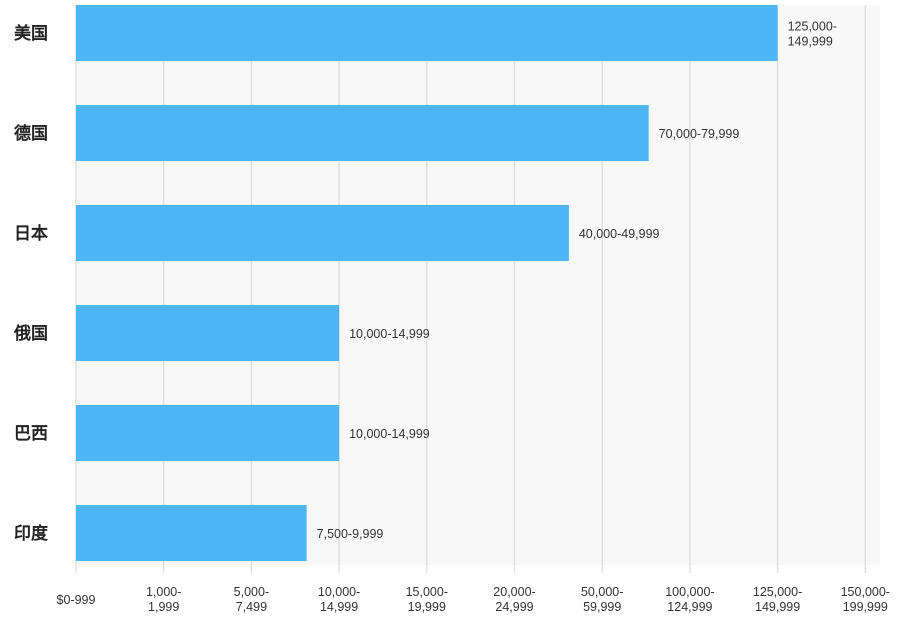 This screenshot has width=904, height=639. Describe the element at coordinates (427, 592) in the screenshot. I see `x-tick-label-line: 15,000-` at that location.